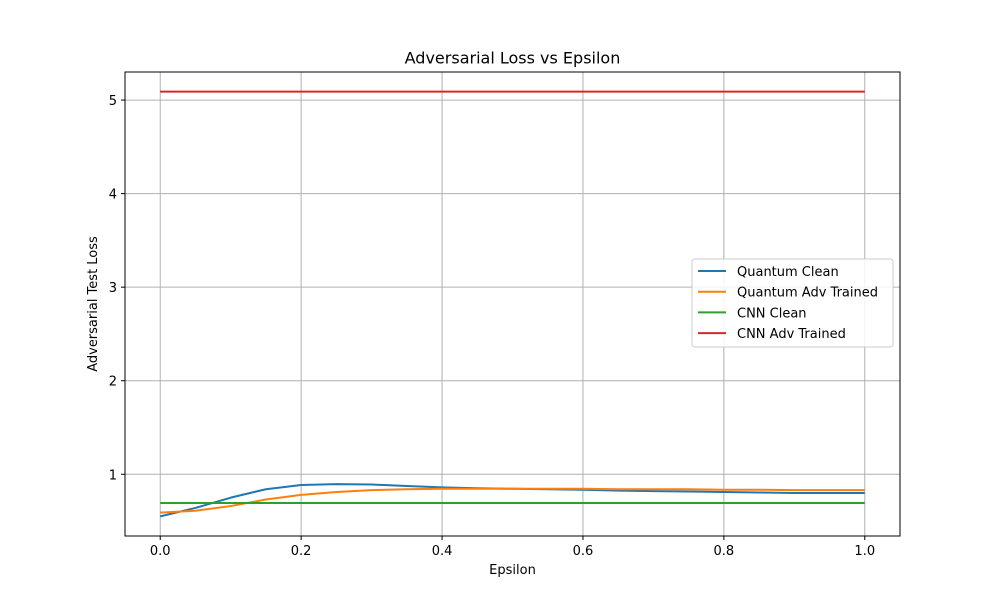 The width and height of the screenshot is (1000, 600). Describe the element at coordinates (113, 475) in the screenshot. I see `y-tick-label: 1` at that location.